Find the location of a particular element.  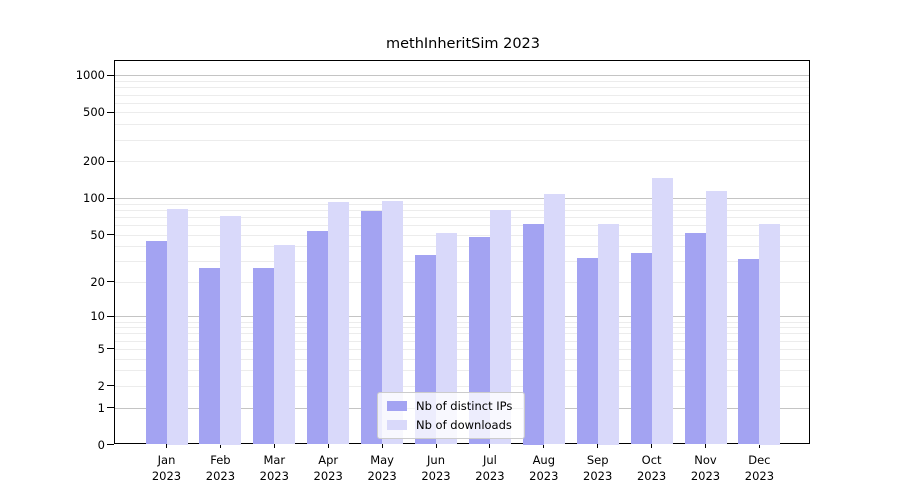

x-tick-aug is located at coordinates (544, 445).